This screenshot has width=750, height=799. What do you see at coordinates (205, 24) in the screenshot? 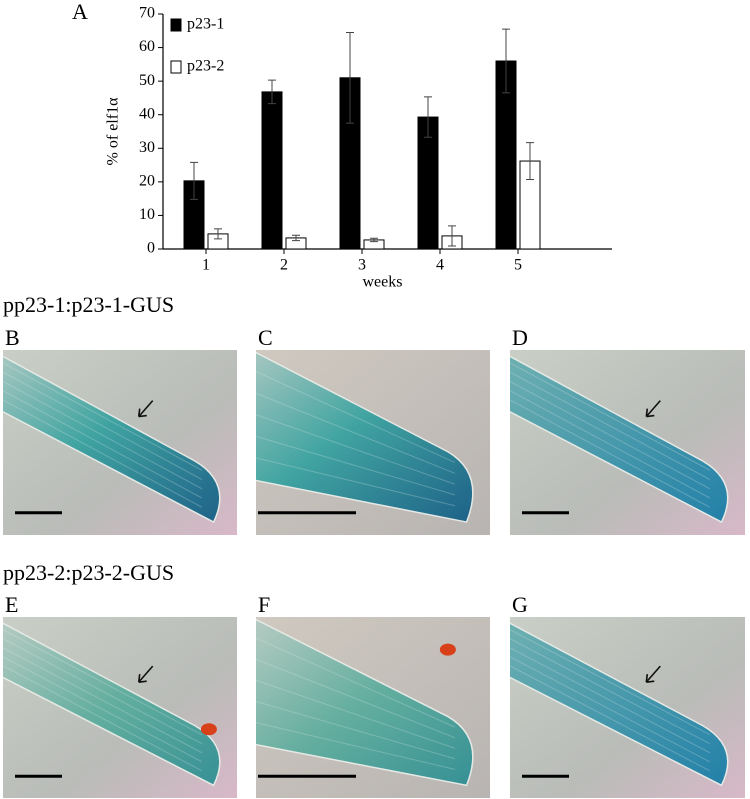
I see `legend-label: p23-1` at bounding box center [205, 24].